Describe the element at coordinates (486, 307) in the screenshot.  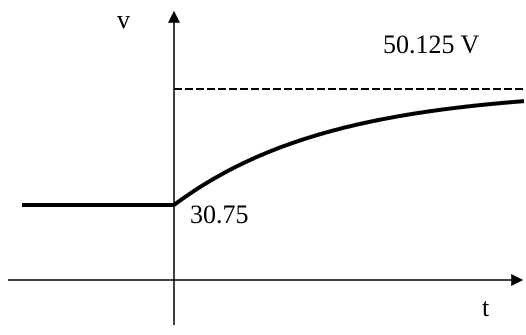
I see `t-axis-label: t` at that location.